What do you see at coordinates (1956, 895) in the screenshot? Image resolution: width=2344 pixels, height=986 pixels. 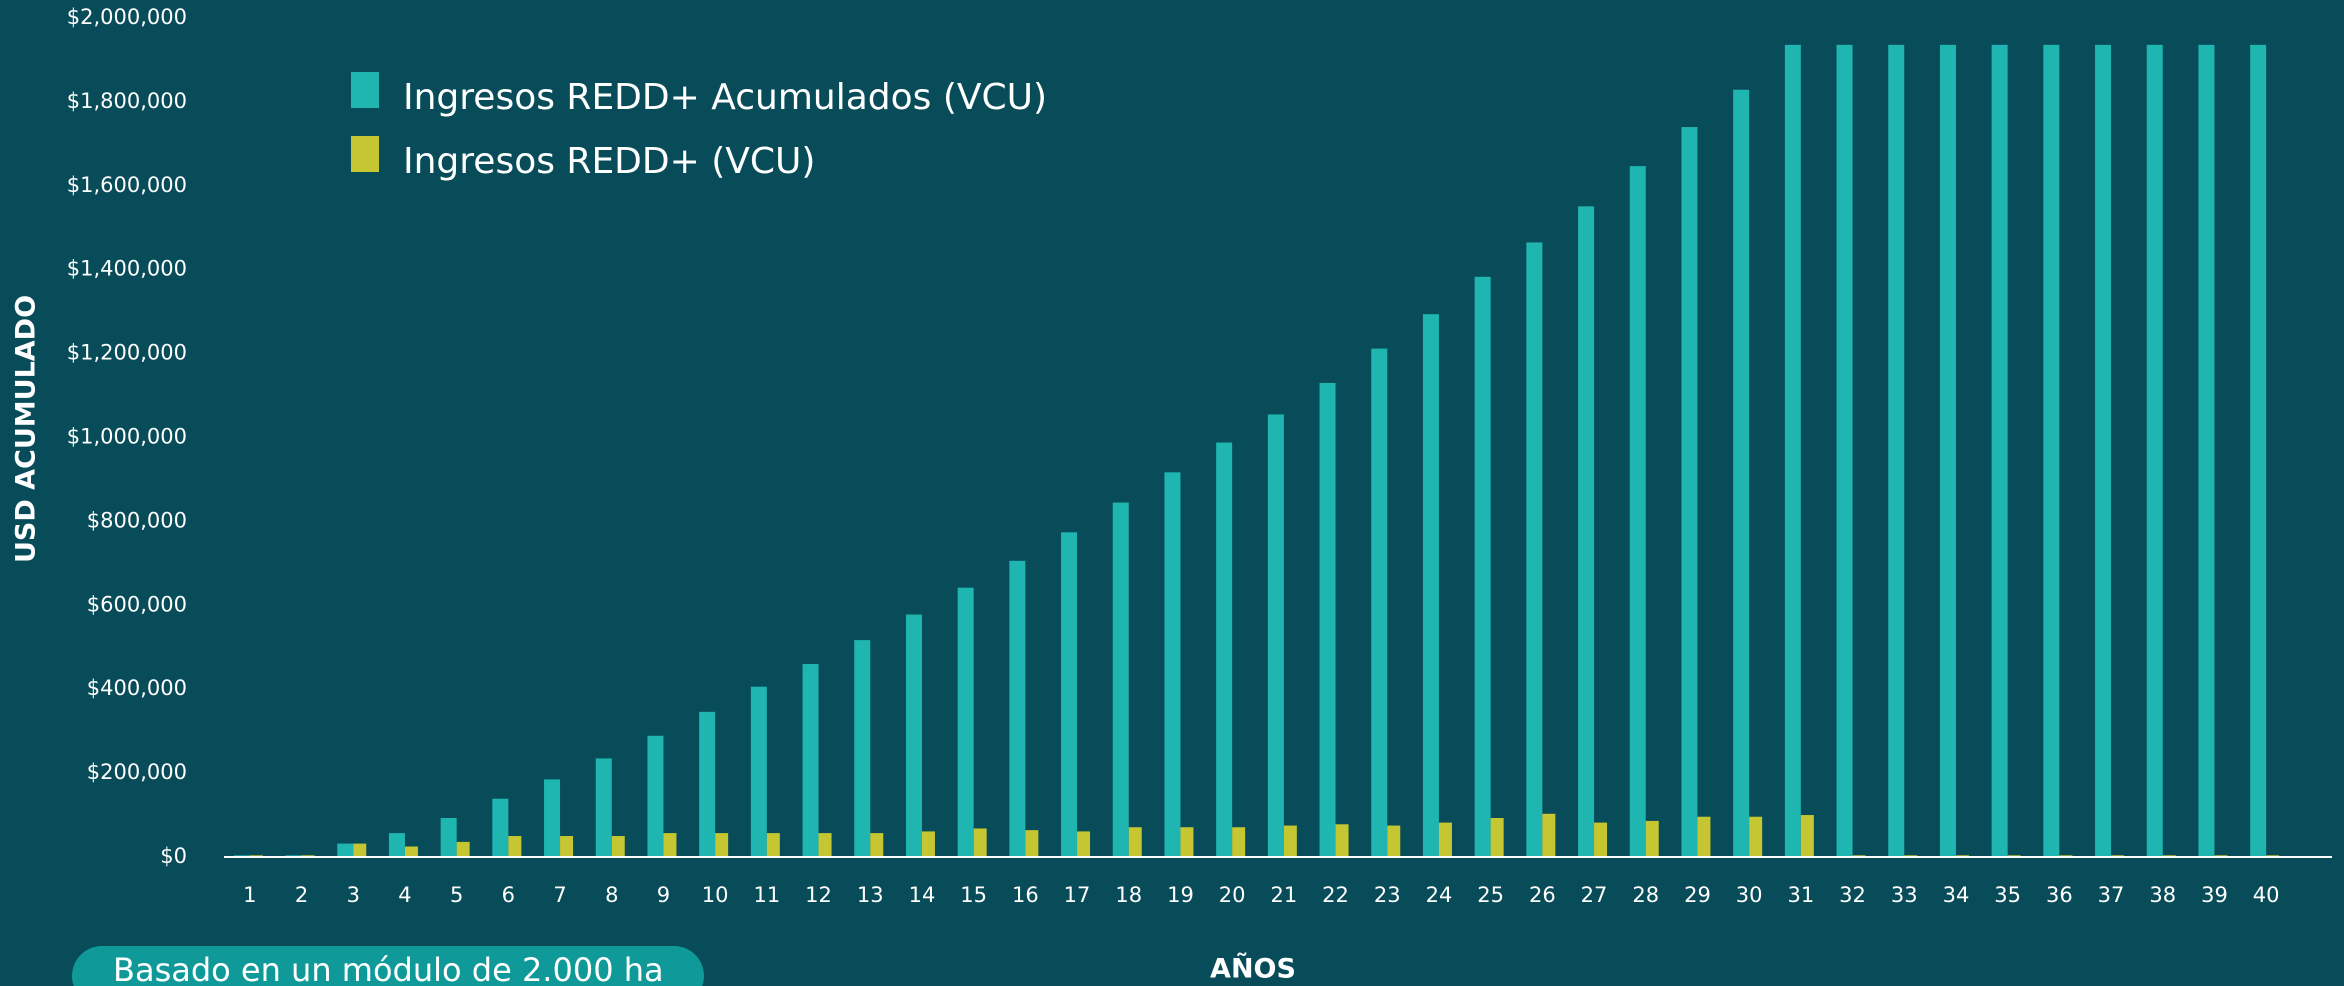 I see `x-tick-label: 34` at bounding box center [1956, 895].